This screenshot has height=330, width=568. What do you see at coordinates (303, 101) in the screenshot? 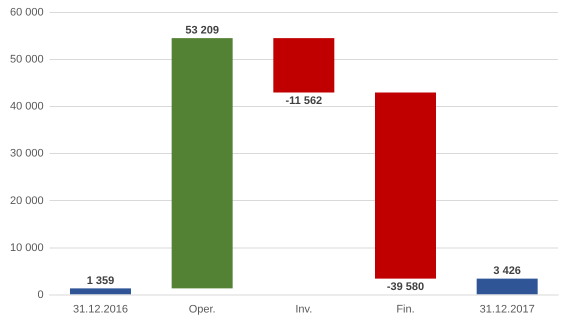
I see `data-label: -11 562` at bounding box center [303, 101].